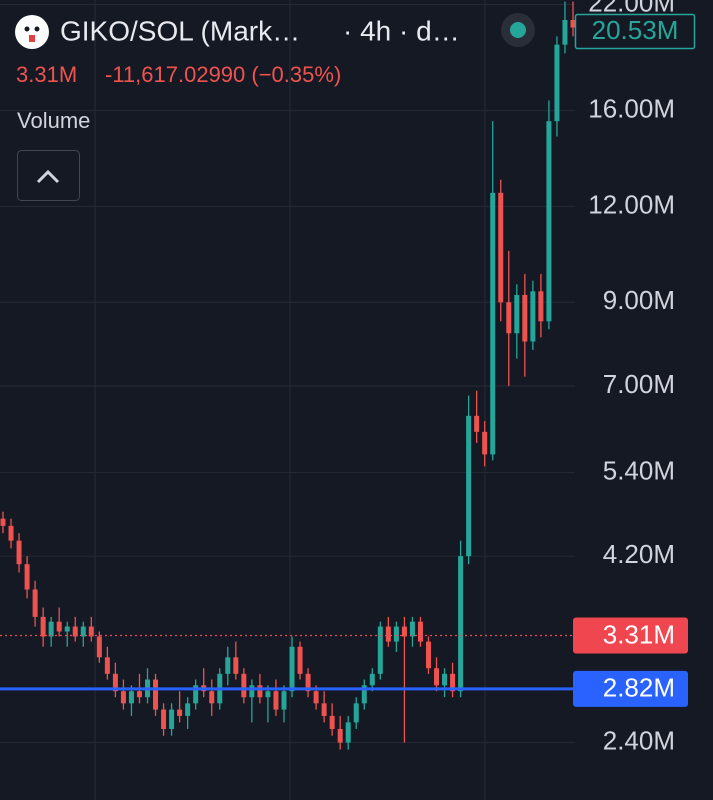 Image resolution: width=713 pixels, height=800 pixels. I want to click on y-tick-label: 16.00M, so click(631, 108).